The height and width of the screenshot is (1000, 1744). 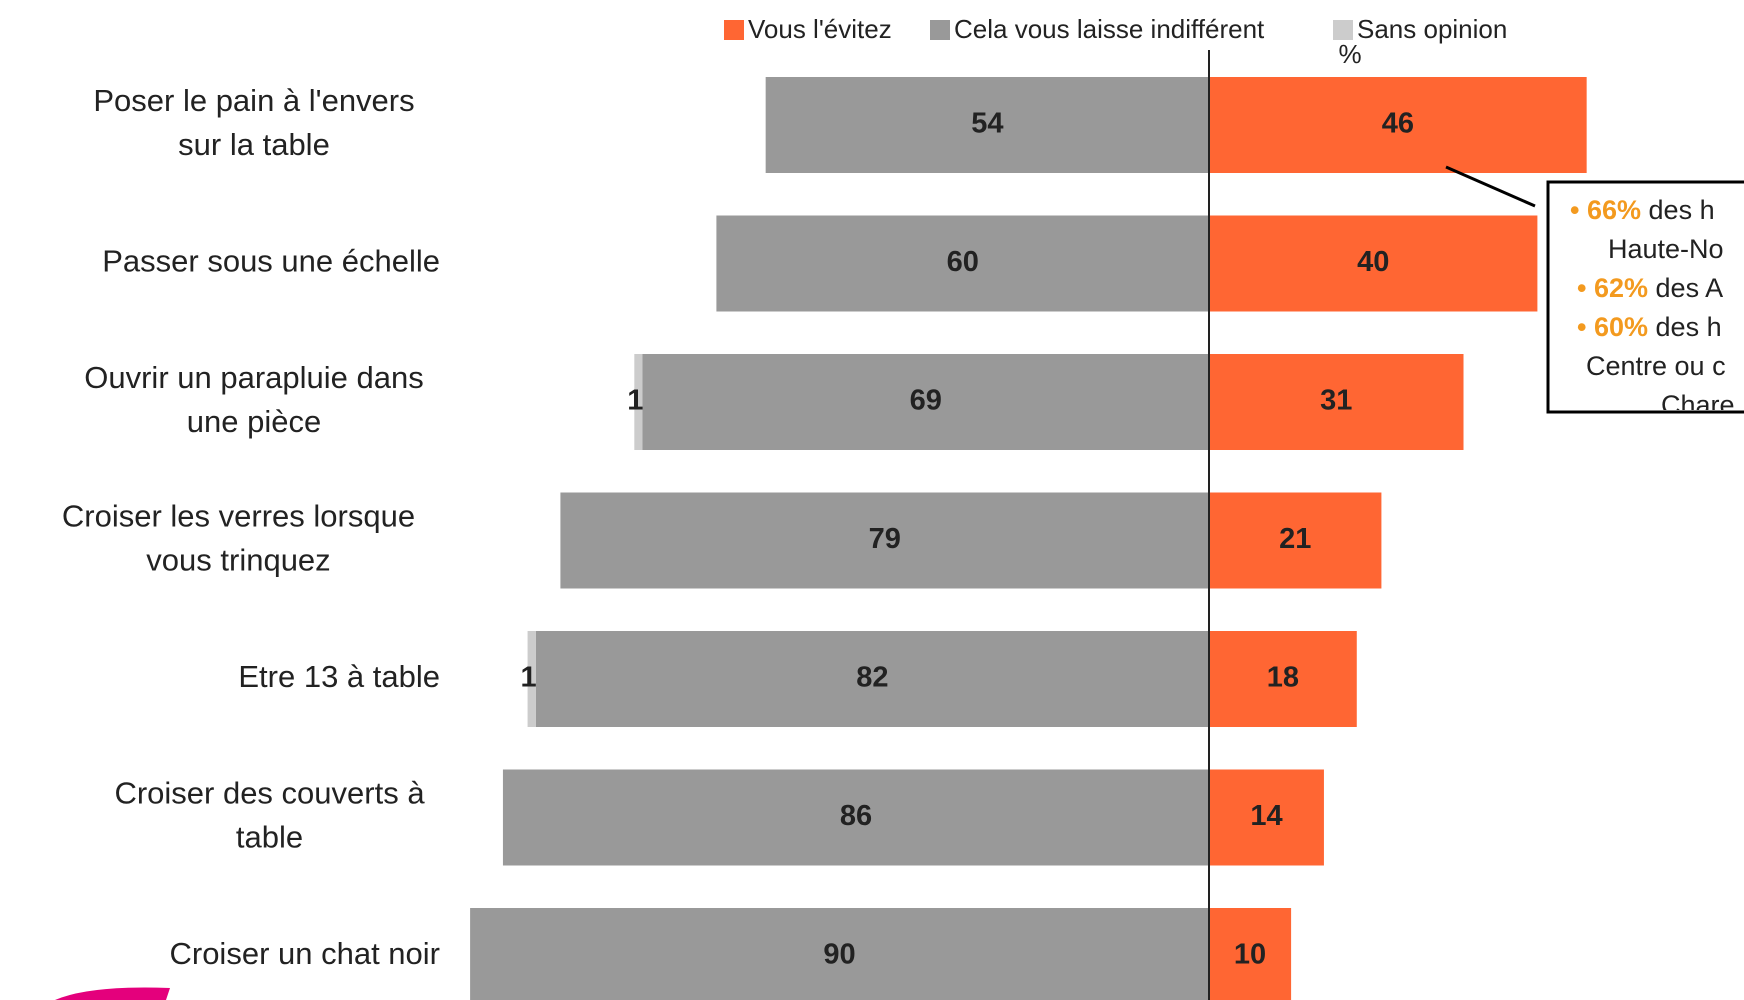 I want to click on data-label: 46, so click(x=1398, y=124).